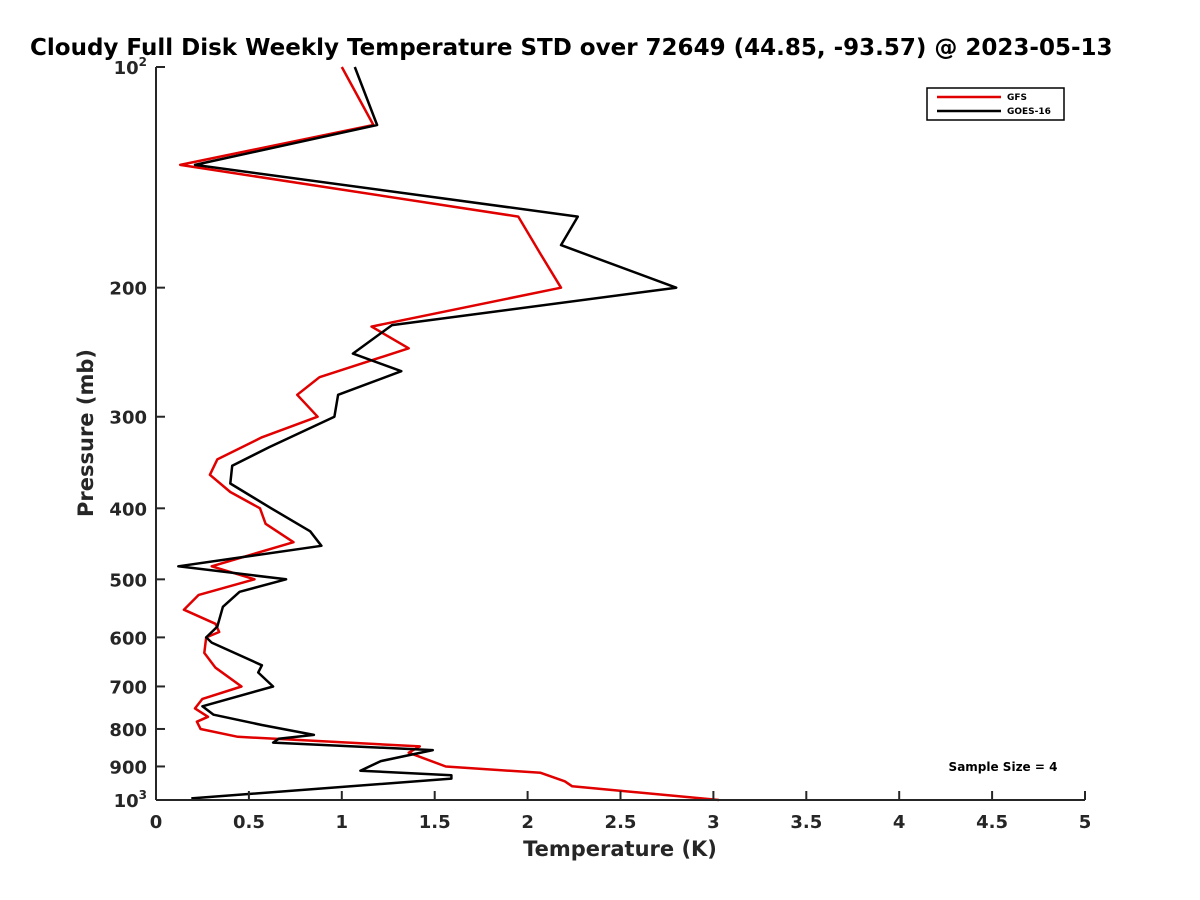 Image resolution: width=1200 pixels, height=900 pixels. I want to click on y-tick-label: 400, so click(128, 509).